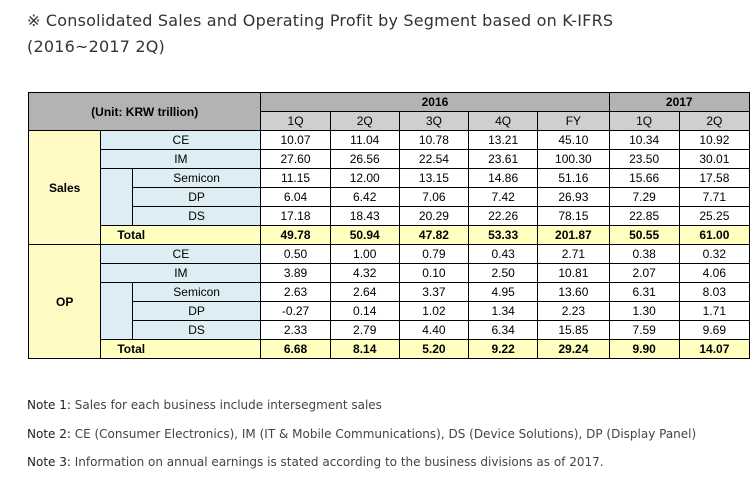 Image resolution: width=750 pixels, height=486 pixels. I want to click on value-cell: 3.89, so click(295, 273).